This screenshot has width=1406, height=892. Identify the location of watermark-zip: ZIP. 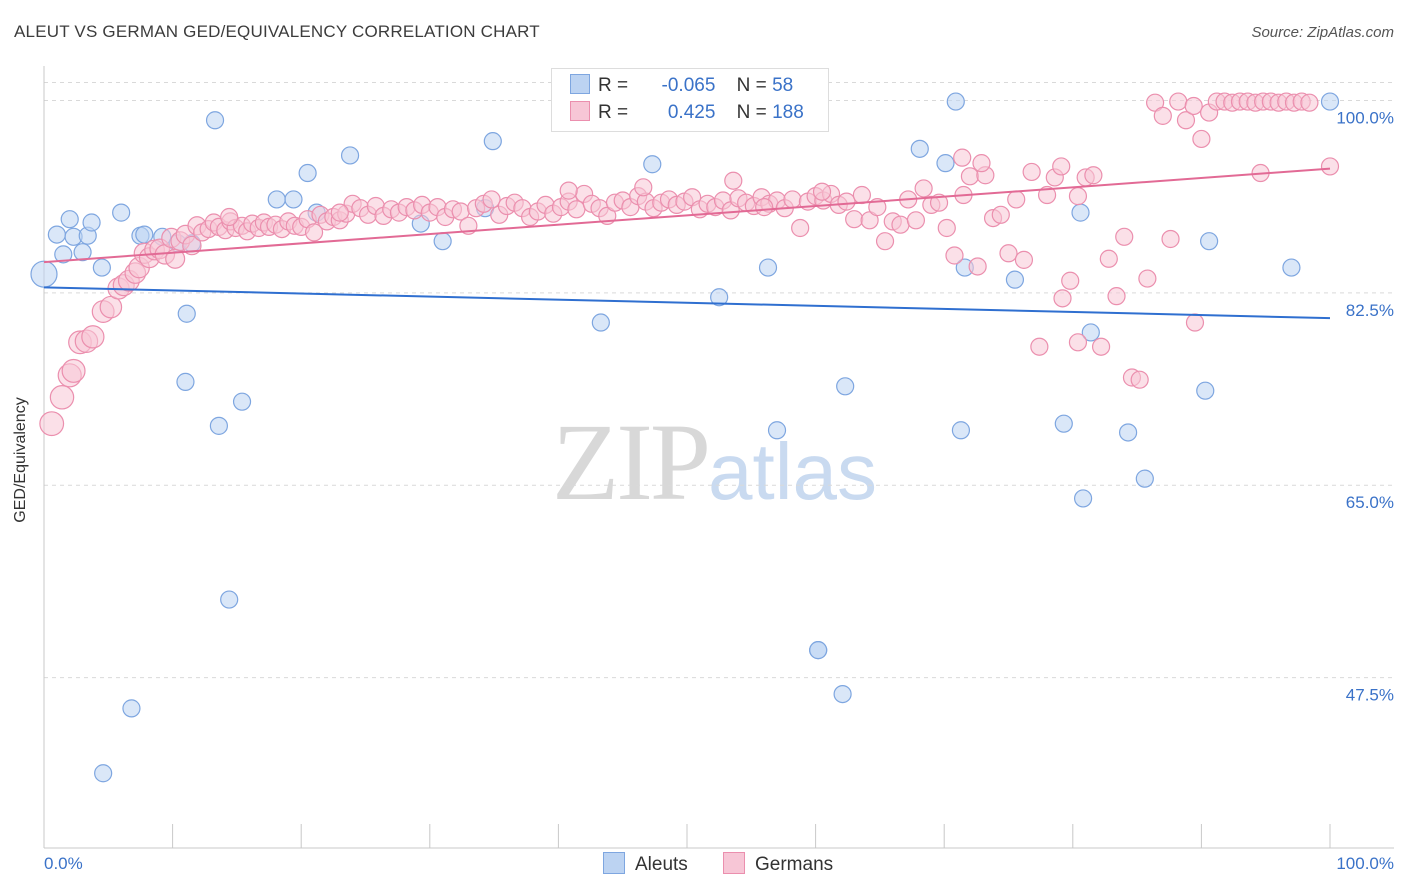
(631, 462).